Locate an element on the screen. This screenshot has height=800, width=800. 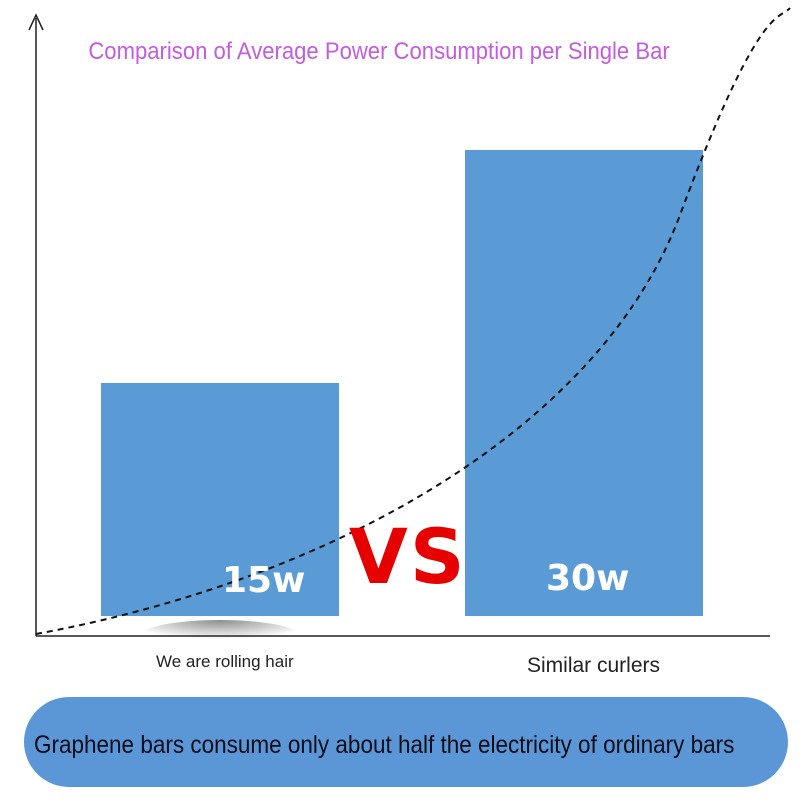
vs-annotation: VS is located at coordinates (408, 556).